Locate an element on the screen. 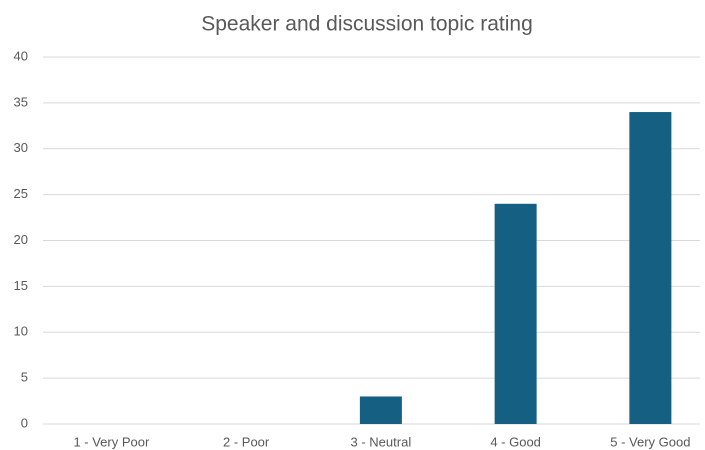  x-tick-label: 2 - Poor is located at coordinates (246, 441).